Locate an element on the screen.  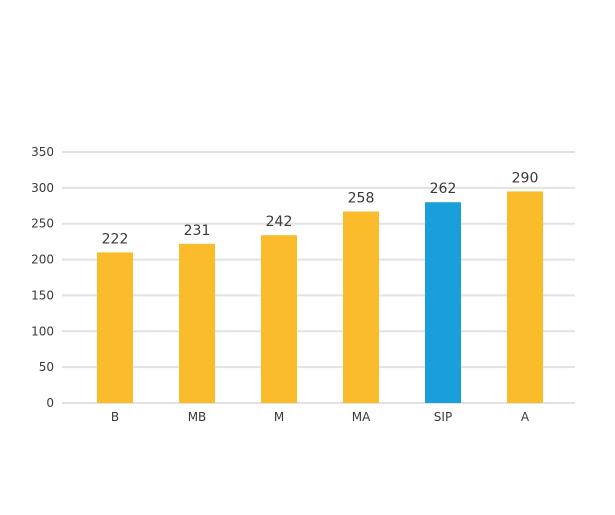
x-category-label-sip: SIP is located at coordinates (443, 417).